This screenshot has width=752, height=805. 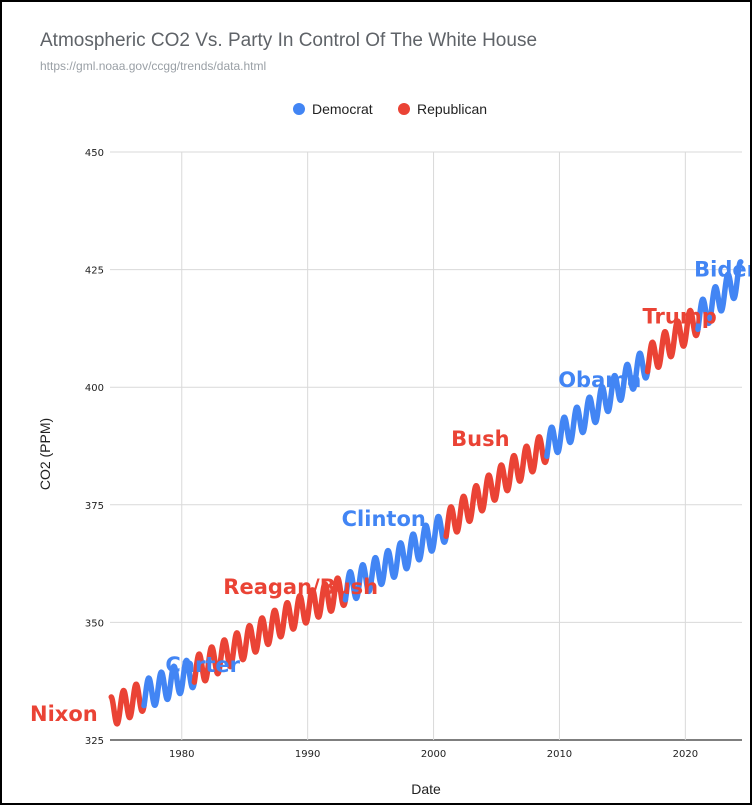 I want to click on y-tick-label-325: 325, so click(x=94, y=741).